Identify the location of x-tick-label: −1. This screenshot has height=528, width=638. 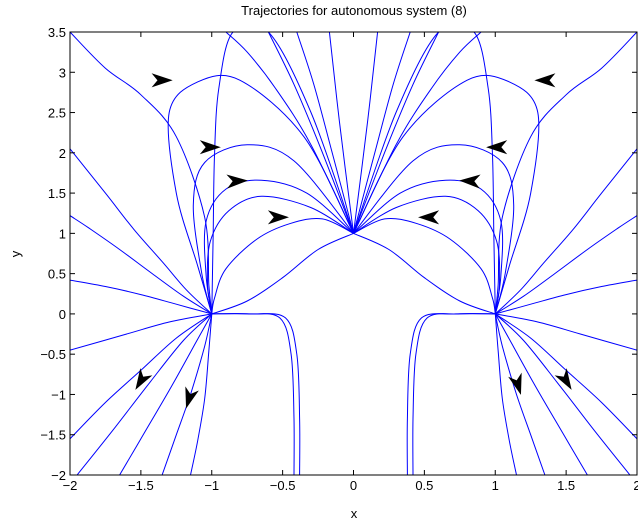
(211, 485).